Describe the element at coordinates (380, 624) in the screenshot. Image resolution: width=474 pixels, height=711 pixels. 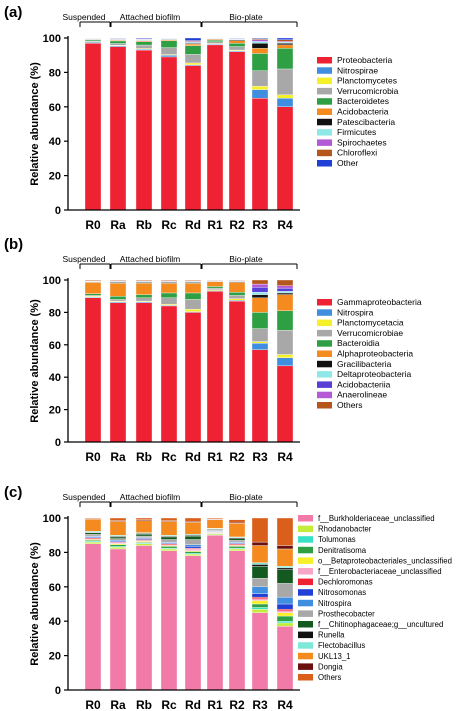
I see `legend-label: f__Chitinophagaceae;g__uncultured` at that location.